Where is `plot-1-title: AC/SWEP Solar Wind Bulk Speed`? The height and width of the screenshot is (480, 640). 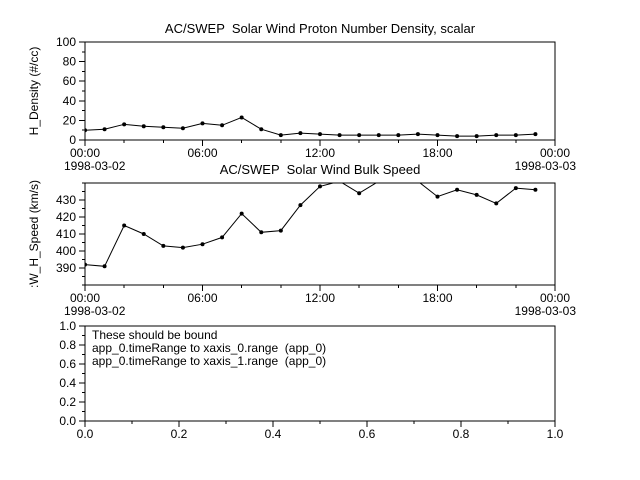
plot-1-title: AC/SWEP Solar Wind Bulk Speed is located at coordinates (320, 169).